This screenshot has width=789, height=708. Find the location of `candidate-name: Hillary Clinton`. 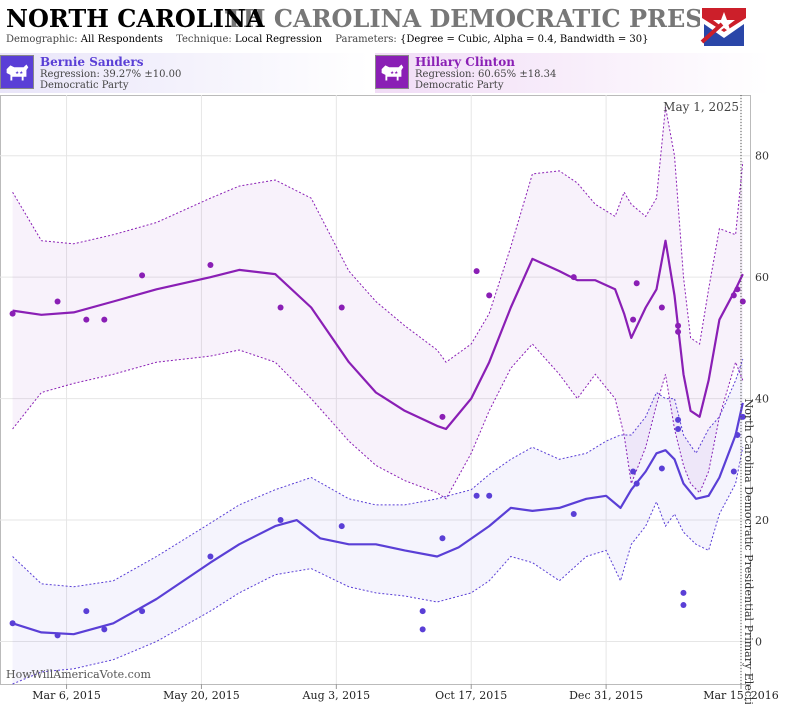

candidate-name: Hillary Clinton is located at coordinates (465, 62).